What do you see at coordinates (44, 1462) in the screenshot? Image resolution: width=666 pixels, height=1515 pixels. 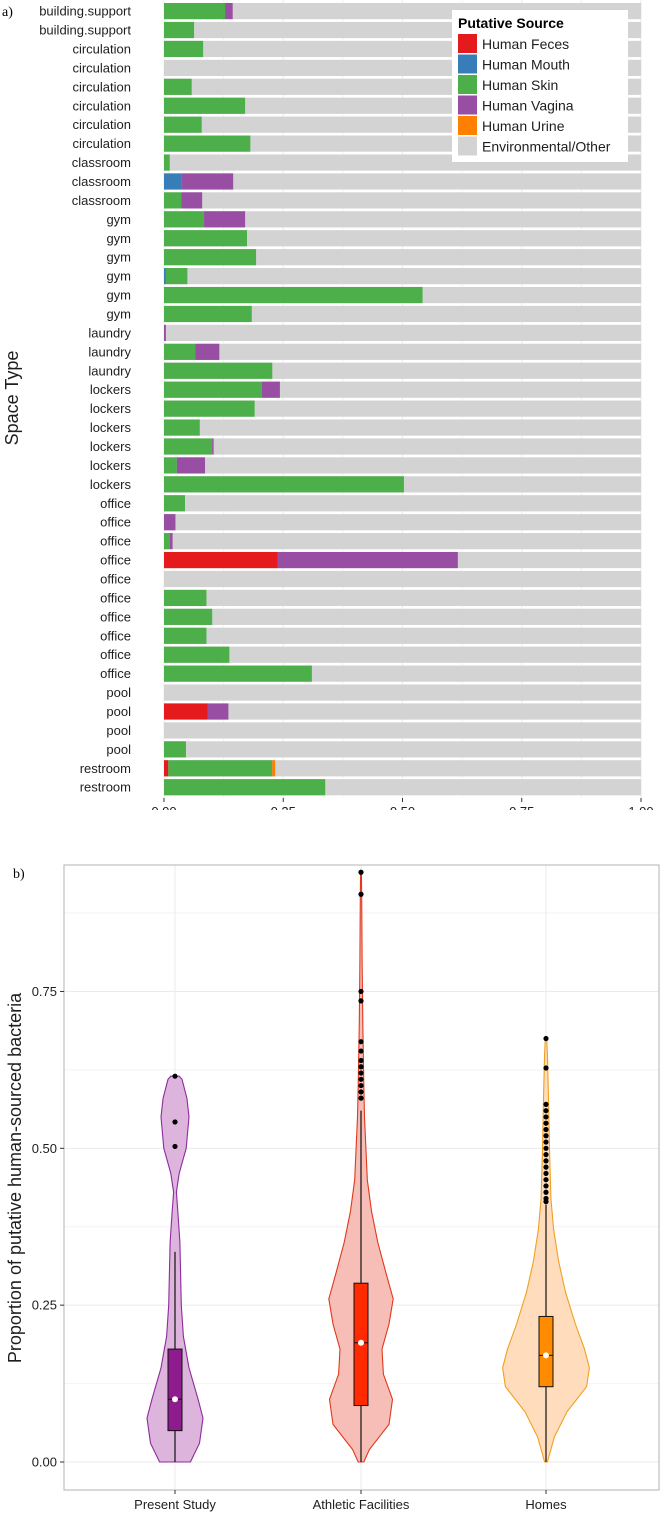 I see `y-tick-label: 0.00` at bounding box center [44, 1462].